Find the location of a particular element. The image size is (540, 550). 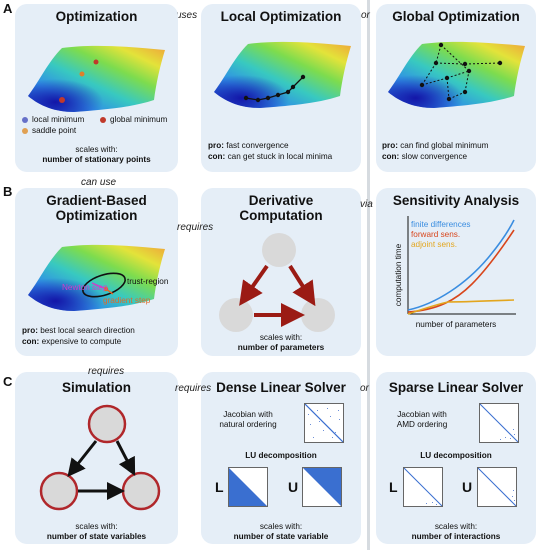

trust-region-label: trust-region is located at coordinates (148, 281).